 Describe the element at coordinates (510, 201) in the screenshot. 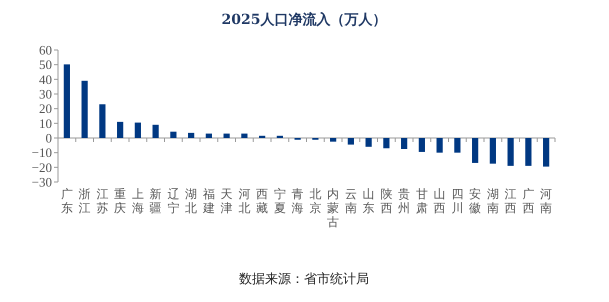

I see `x-tick-label: 江西` at that location.